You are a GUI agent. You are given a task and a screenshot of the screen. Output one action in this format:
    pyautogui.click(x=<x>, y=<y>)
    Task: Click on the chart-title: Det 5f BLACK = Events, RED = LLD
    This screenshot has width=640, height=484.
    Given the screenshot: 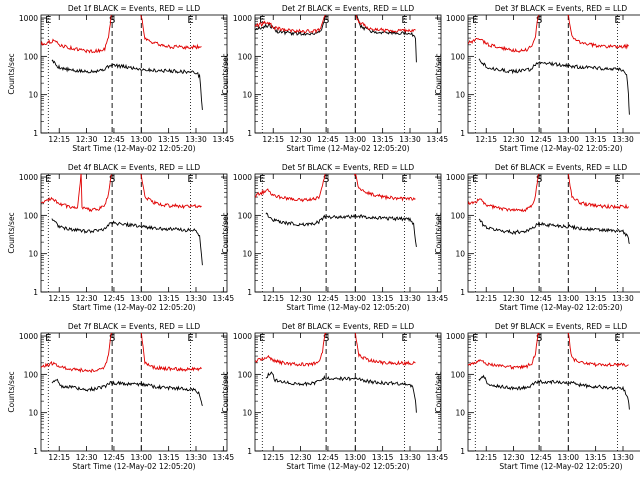 What is the action you would take?
    pyautogui.click(x=348, y=167)
    